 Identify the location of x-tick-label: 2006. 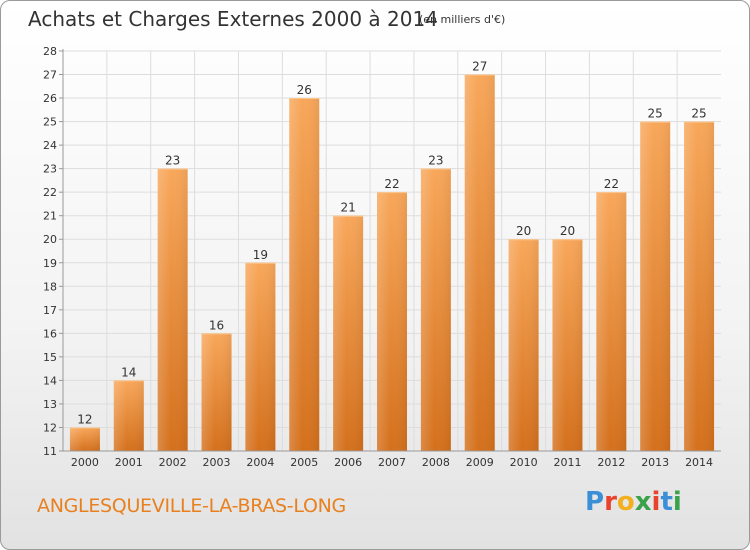
(348, 462).